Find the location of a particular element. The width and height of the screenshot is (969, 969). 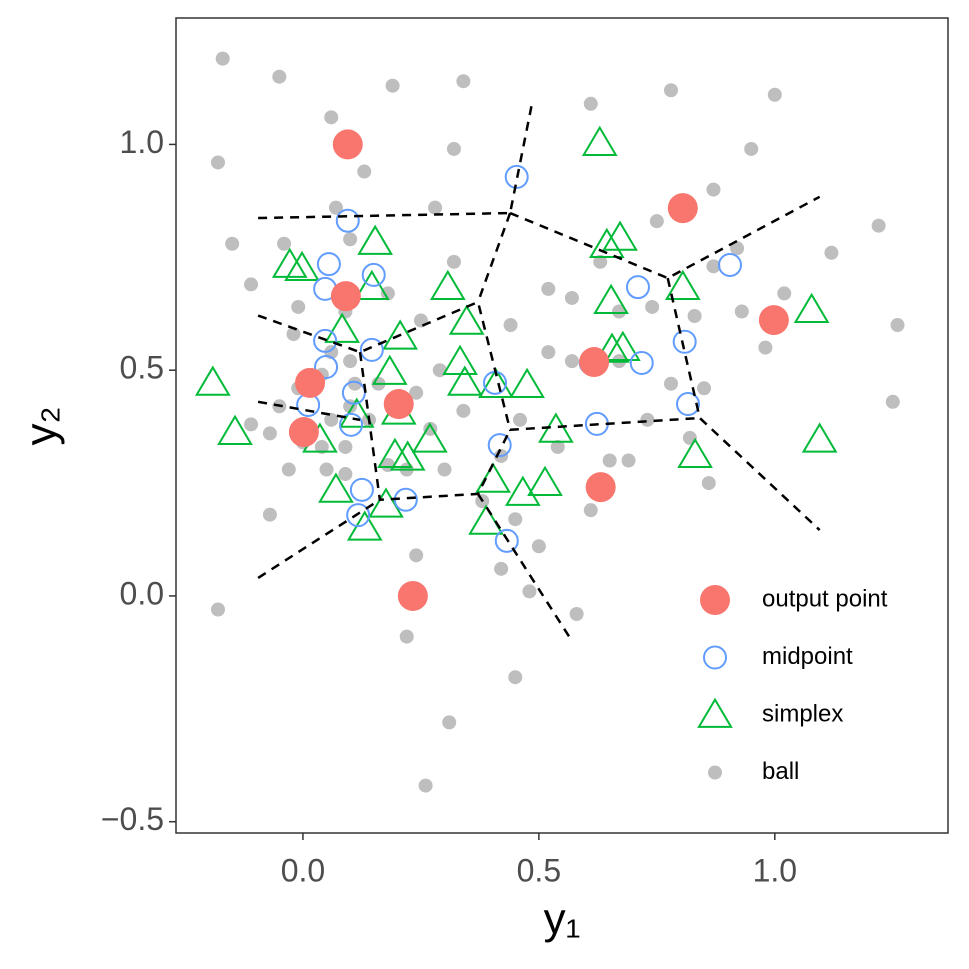

x-tick-label: 1.0 is located at coordinates (775, 870).